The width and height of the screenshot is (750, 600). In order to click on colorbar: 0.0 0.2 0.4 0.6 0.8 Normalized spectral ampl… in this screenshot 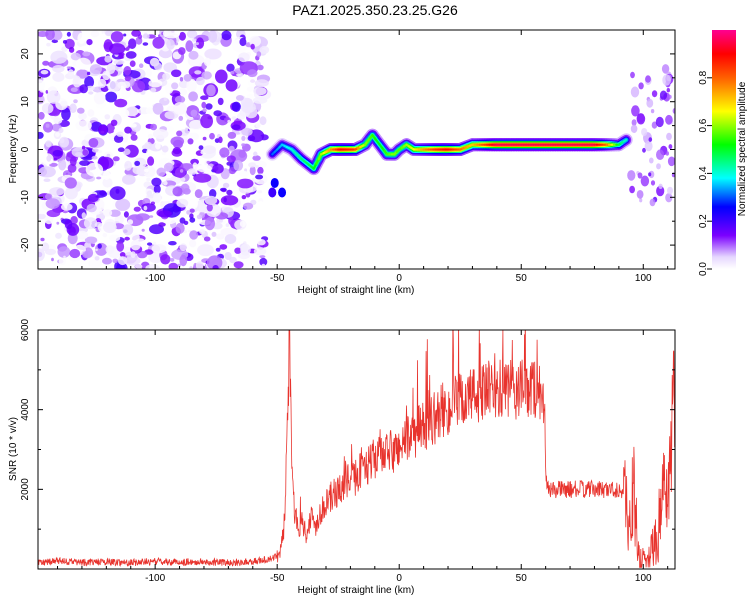, I will do `click(723, 153)`.